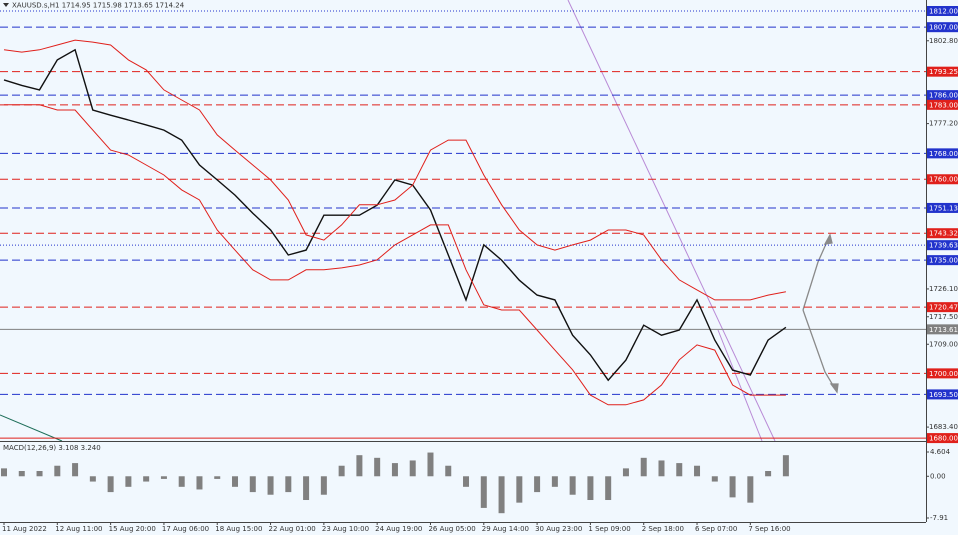 The width and height of the screenshot is (958, 535). What do you see at coordinates (943, 41) in the screenshot?
I see `y-tick-label: 1802.80` at bounding box center [943, 41].